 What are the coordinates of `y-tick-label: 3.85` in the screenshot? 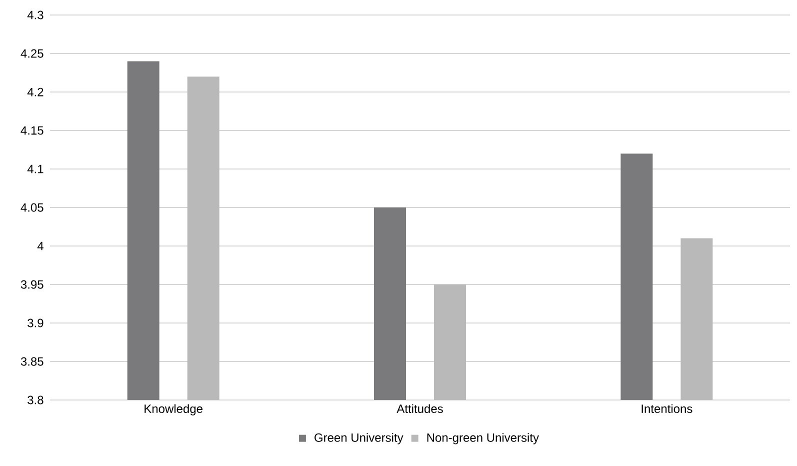 It's located at (32, 361).